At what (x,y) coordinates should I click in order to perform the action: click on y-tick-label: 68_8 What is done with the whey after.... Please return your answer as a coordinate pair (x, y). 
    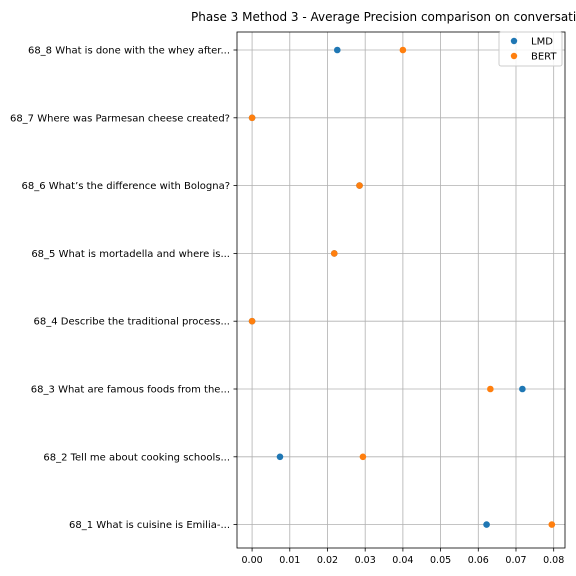
    Looking at the image, I should click on (129, 51).